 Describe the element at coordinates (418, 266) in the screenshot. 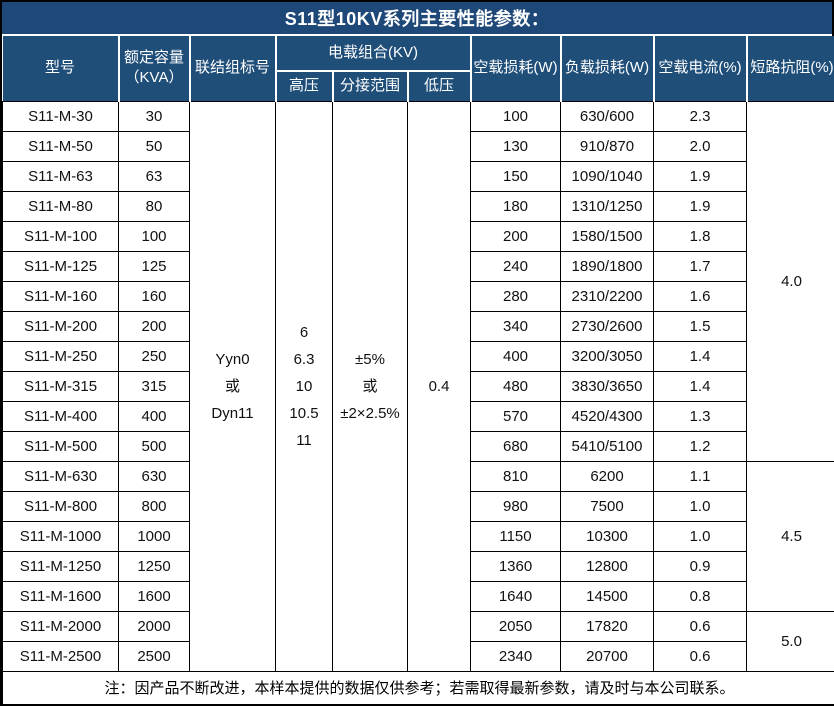

I see `table-row: S11-M-125 125 240 1890/1800 1.7` at that location.